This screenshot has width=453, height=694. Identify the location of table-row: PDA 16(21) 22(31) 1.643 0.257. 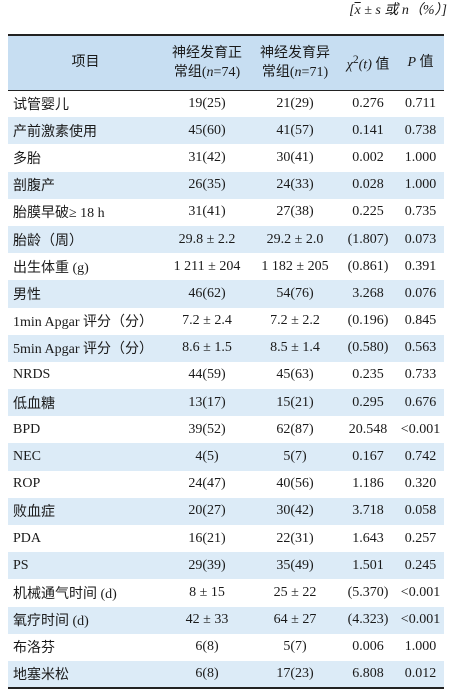
(226, 538).